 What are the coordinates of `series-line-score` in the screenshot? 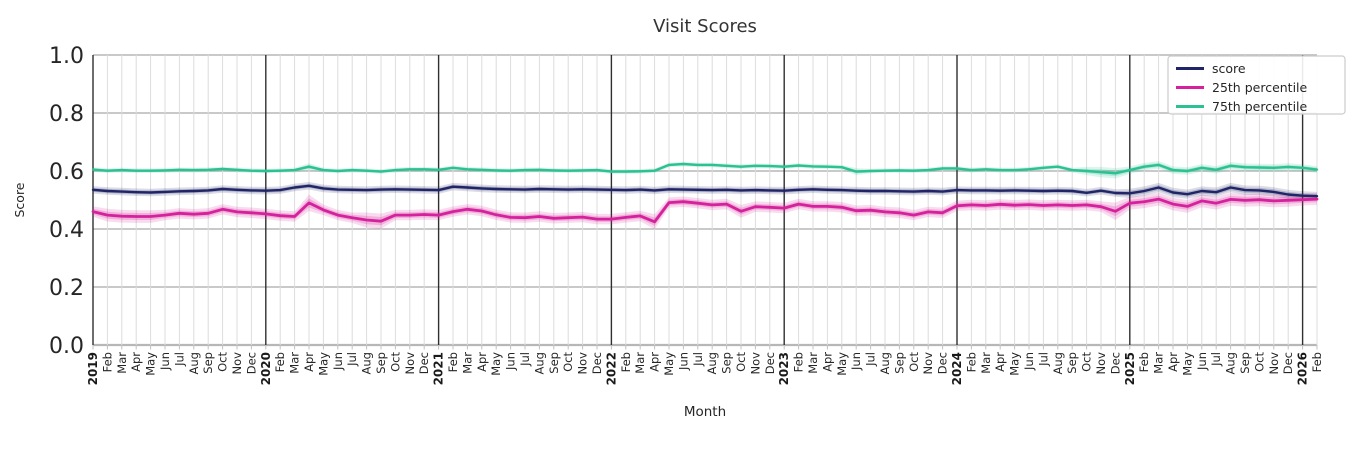 It's located at (705, 191).